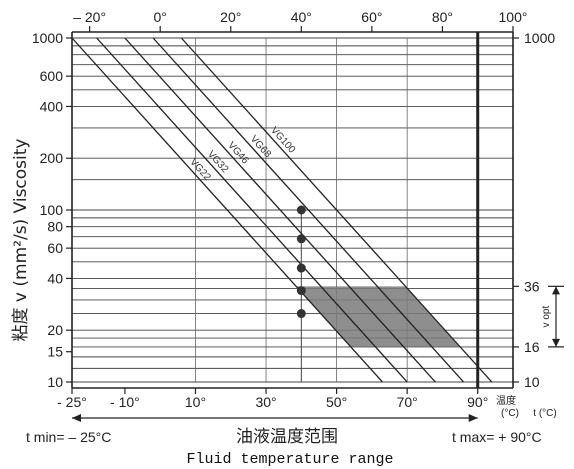 The image size is (574, 469). What do you see at coordinates (510, 413) in the screenshot?
I see `x-unit-label: (°C)` at bounding box center [510, 413].